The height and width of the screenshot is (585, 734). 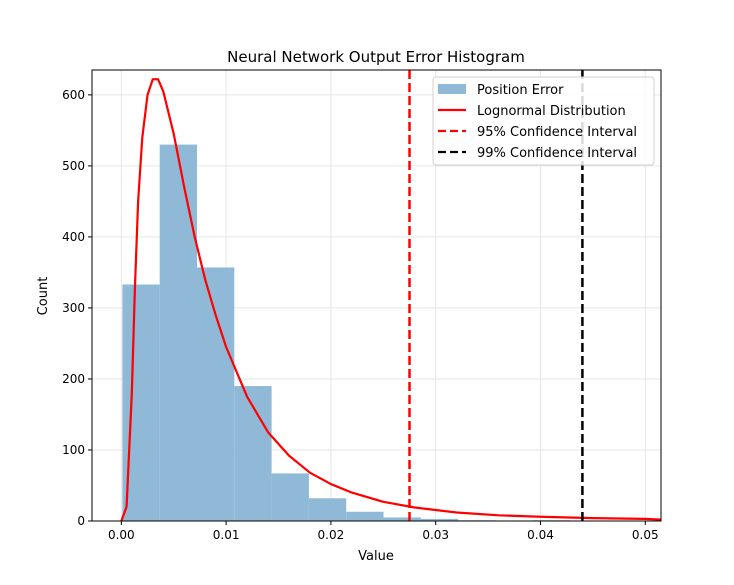 I want to click on x-axis-ticks: 0.00 0.01 0.02 0.03 0.04 0.05, so click(x=383, y=531).